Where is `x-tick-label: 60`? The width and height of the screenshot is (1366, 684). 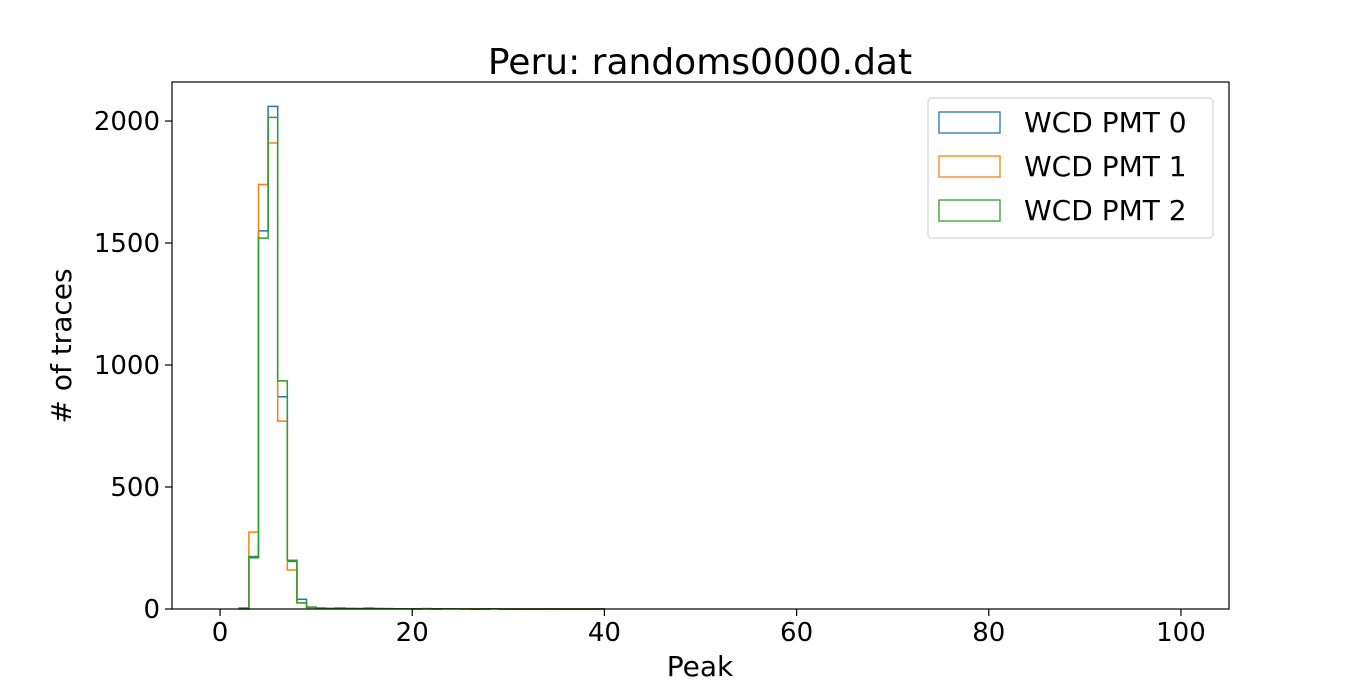
x-tick-label: 60 is located at coordinates (796, 633).